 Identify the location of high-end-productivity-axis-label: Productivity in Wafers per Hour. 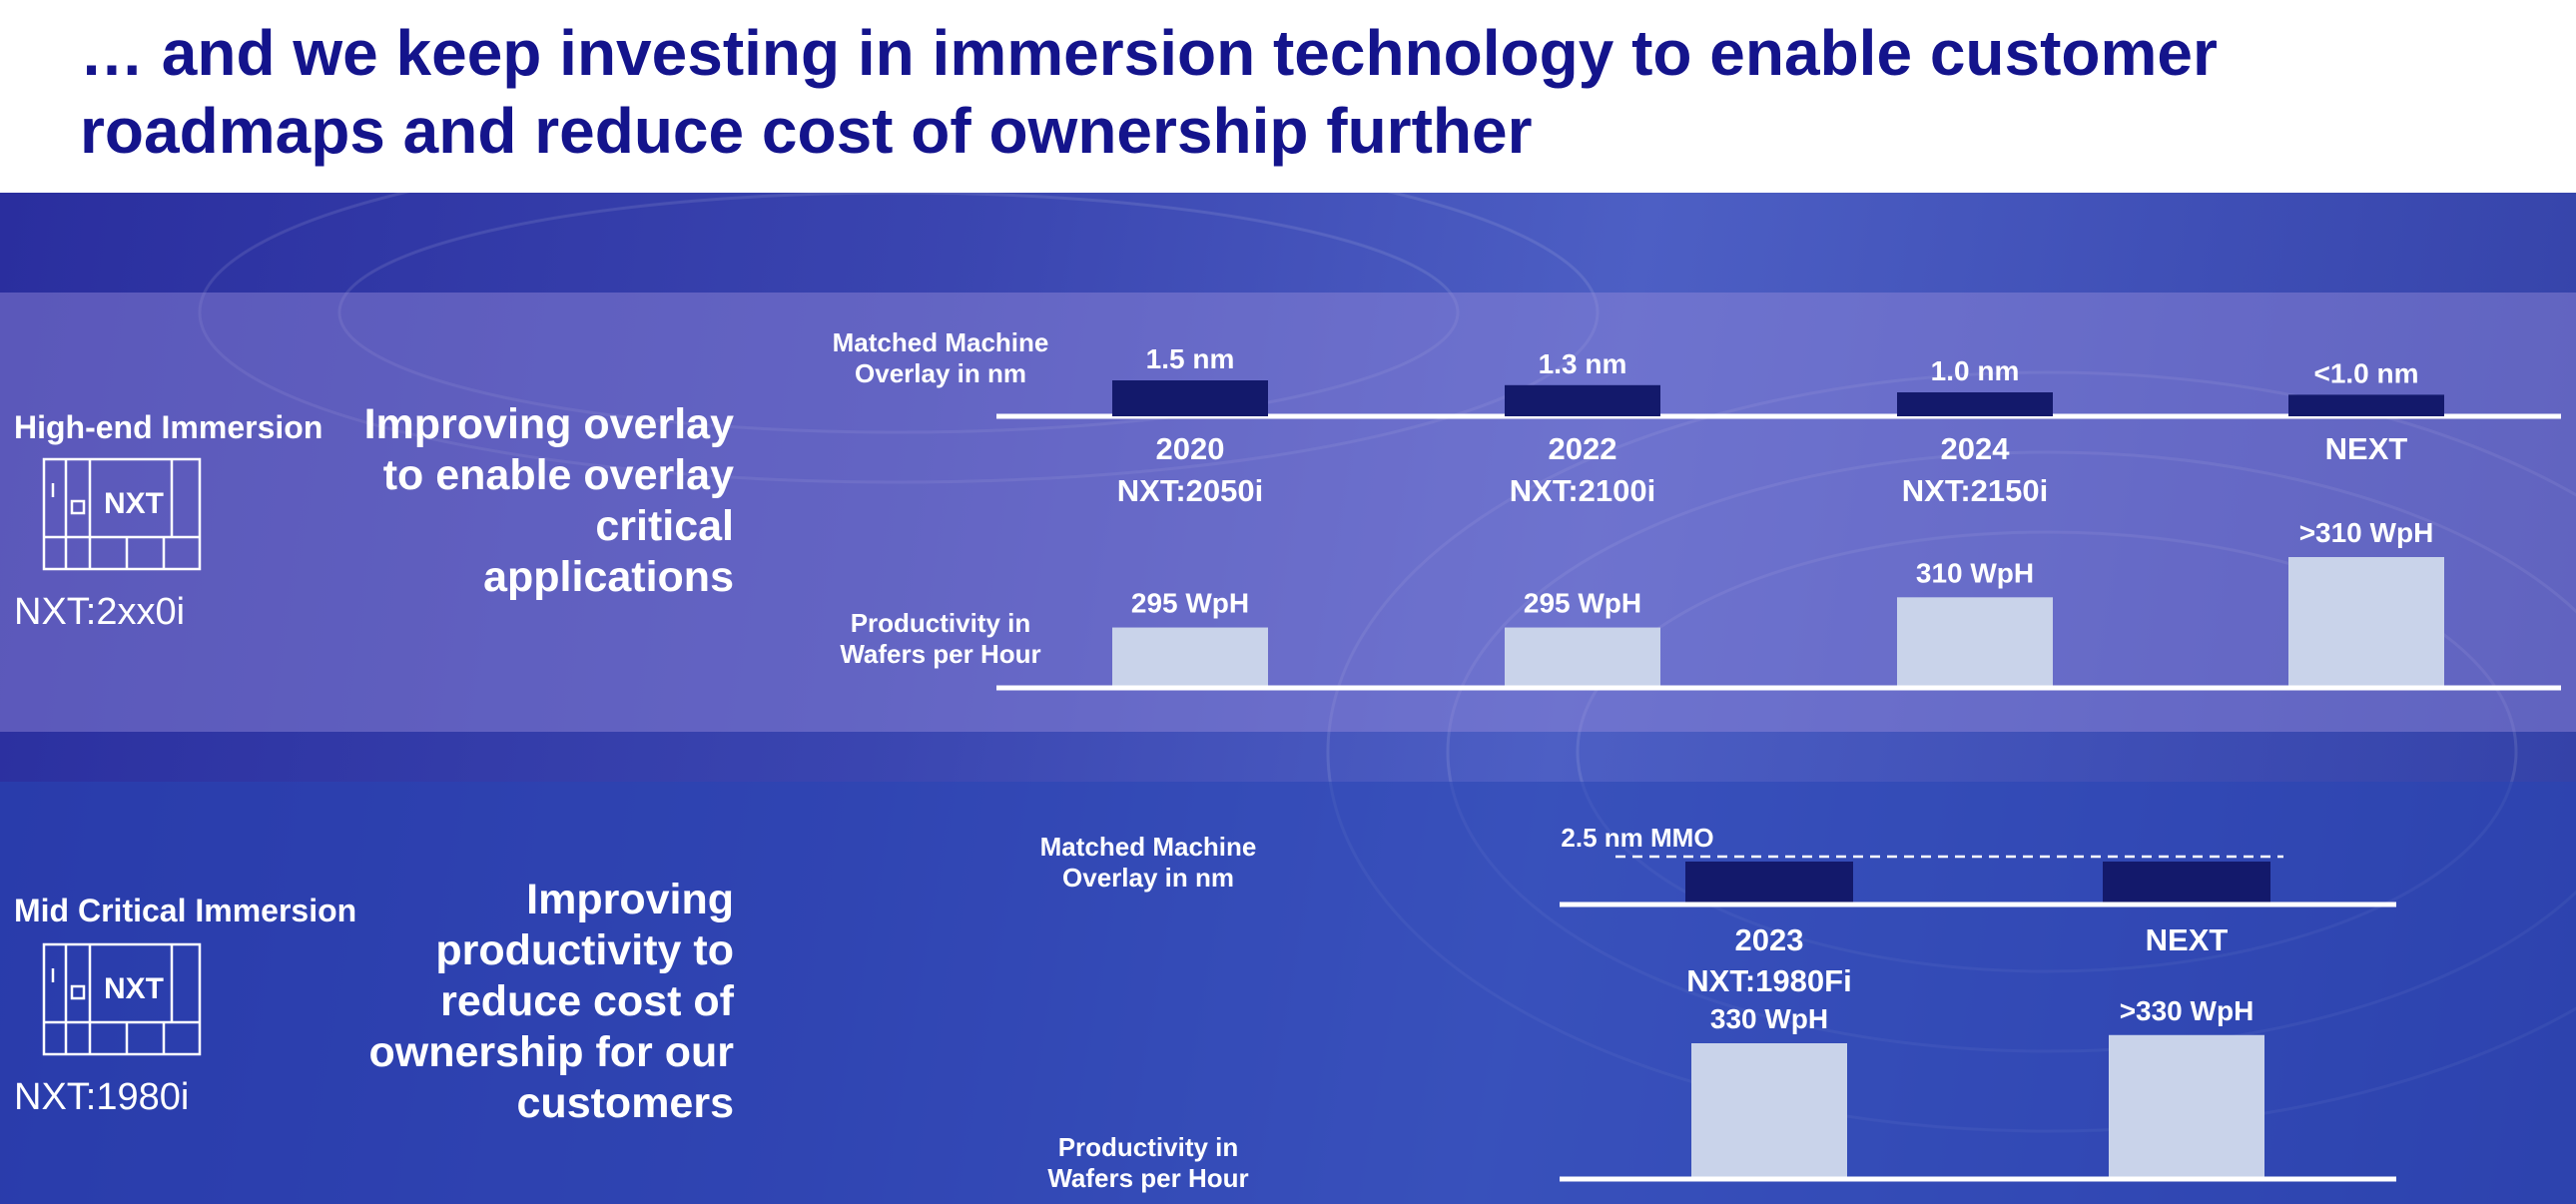
(940, 638).